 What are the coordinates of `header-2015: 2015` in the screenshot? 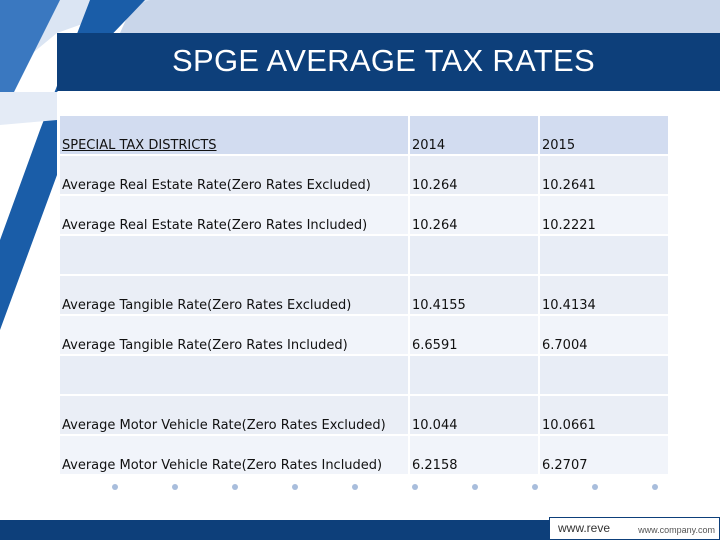 It's located at (605, 136).